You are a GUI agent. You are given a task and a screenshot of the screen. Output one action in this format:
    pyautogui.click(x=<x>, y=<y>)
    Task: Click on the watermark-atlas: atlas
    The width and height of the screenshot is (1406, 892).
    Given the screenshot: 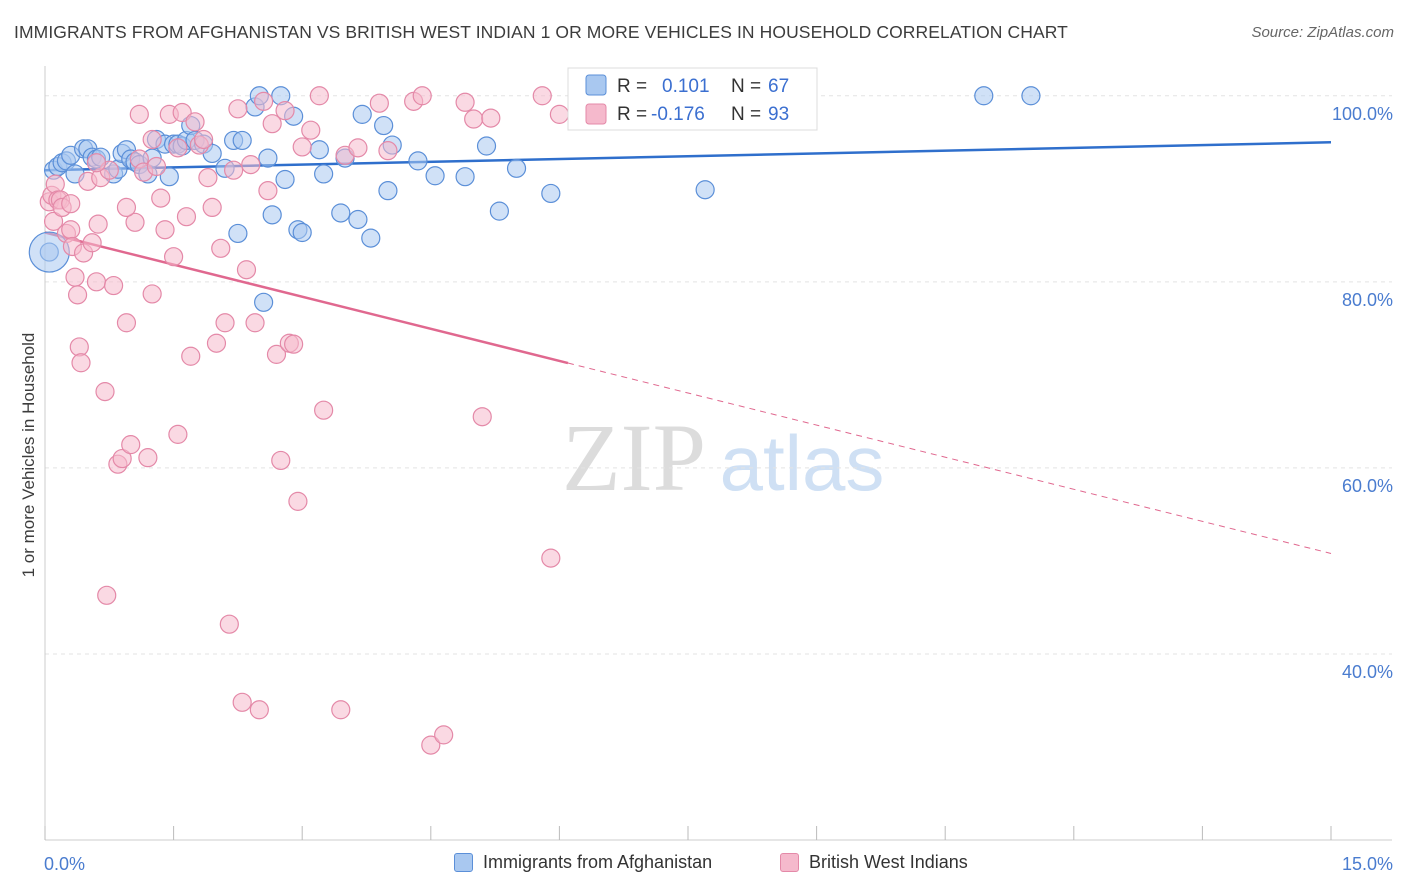 What is the action you would take?
    pyautogui.click(x=802, y=463)
    